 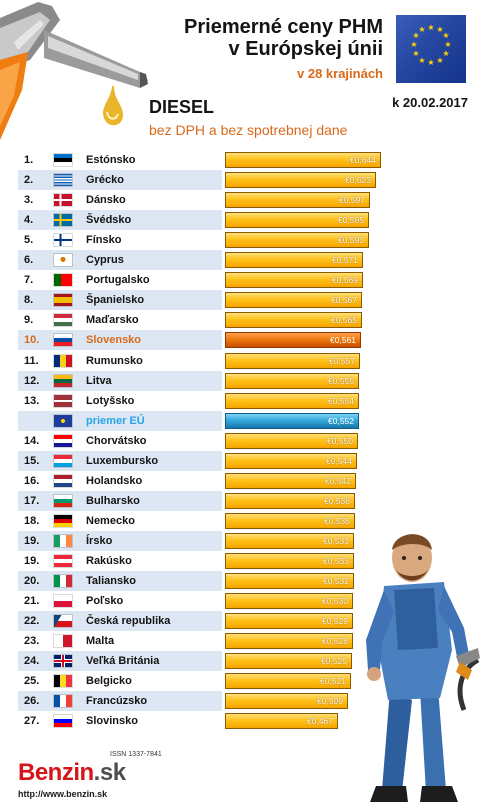 I want to click on rank-label: 18., so click(x=32, y=520).